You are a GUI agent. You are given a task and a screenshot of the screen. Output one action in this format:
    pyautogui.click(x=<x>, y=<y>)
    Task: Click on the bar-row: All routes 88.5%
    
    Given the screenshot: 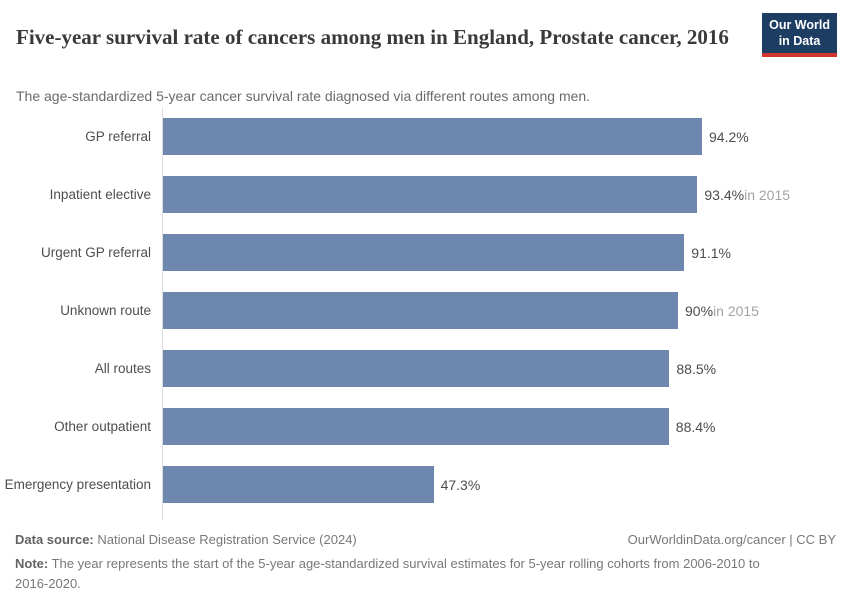 What is the action you would take?
    pyautogui.click(x=425, y=368)
    